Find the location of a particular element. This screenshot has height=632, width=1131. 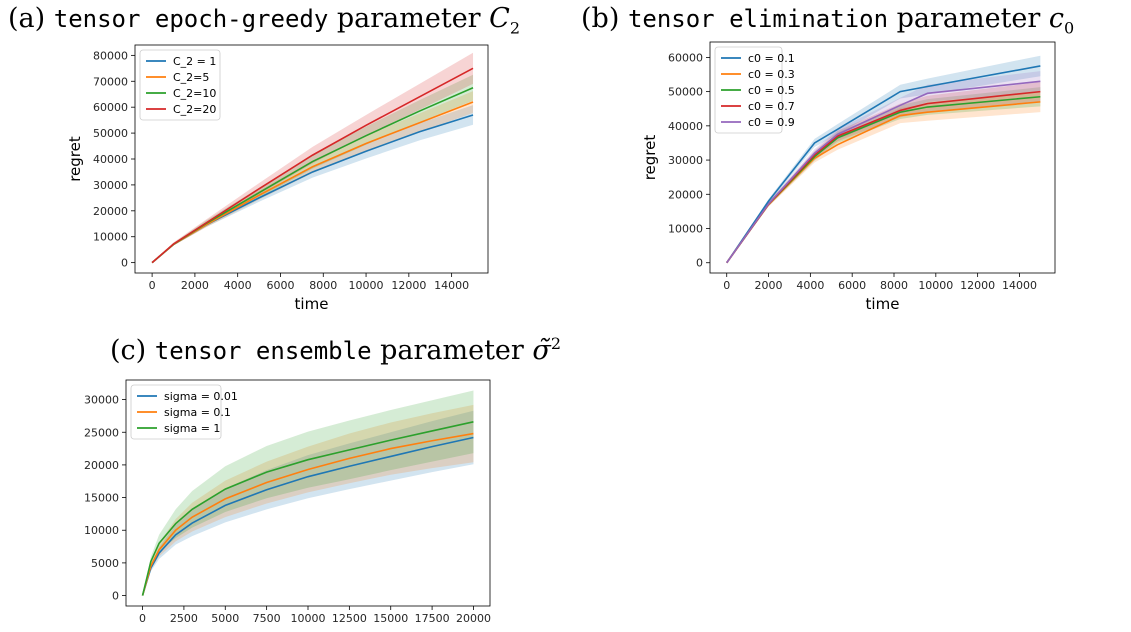

x-tick-label: 7500 is located at coordinates (267, 618).